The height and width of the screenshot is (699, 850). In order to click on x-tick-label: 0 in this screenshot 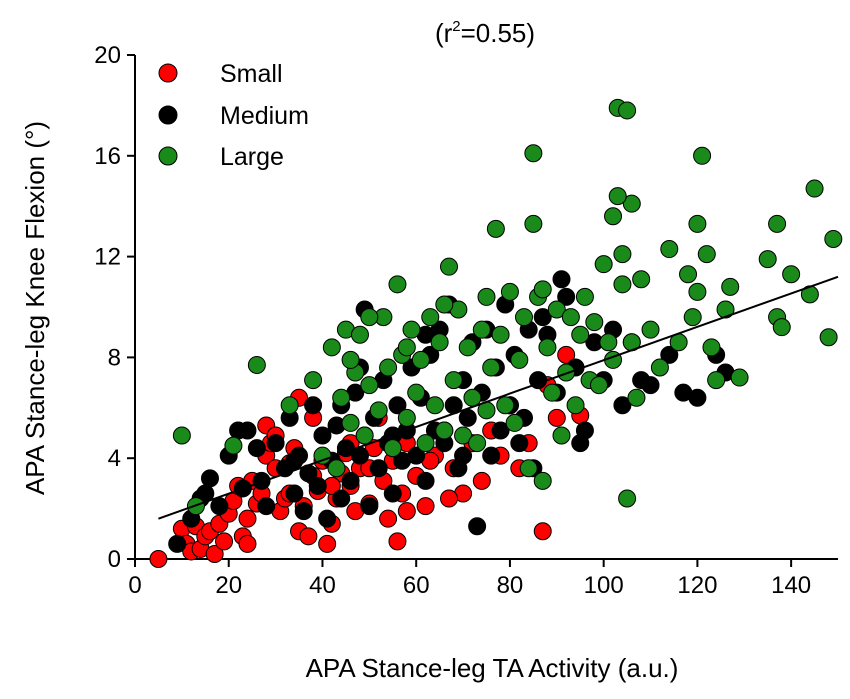, I will do `click(134, 585)`.